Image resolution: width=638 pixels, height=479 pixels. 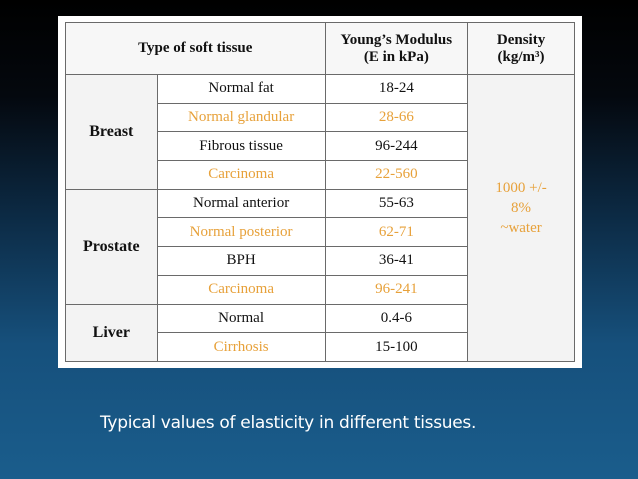 What do you see at coordinates (521, 39) in the screenshot?
I see `header-density-line1: Density` at bounding box center [521, 39].